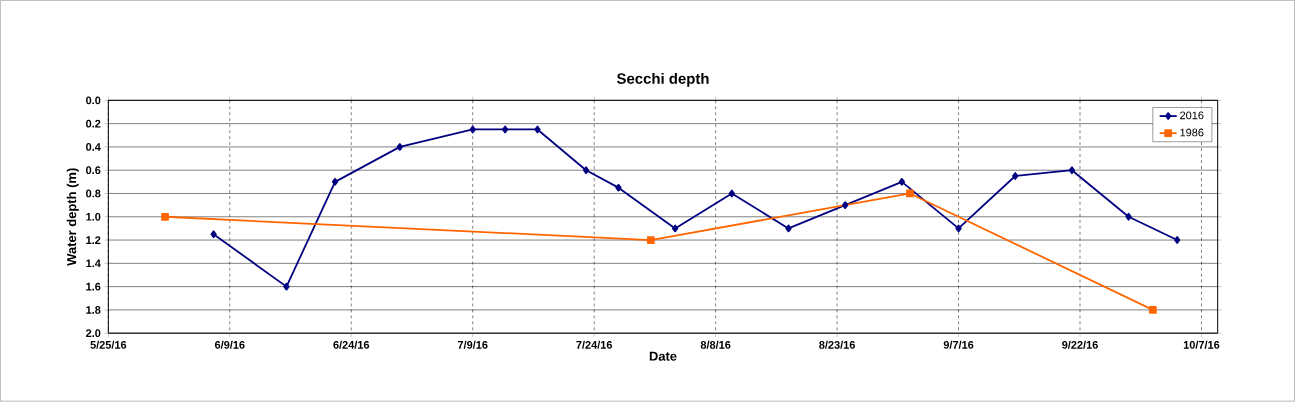 The height and width of the screenshot is (402, 1295). What do you see at coordinates (1192, 132) in the screenshot?
I see `legend-label: 1986` at bounding box center [1192, 132].